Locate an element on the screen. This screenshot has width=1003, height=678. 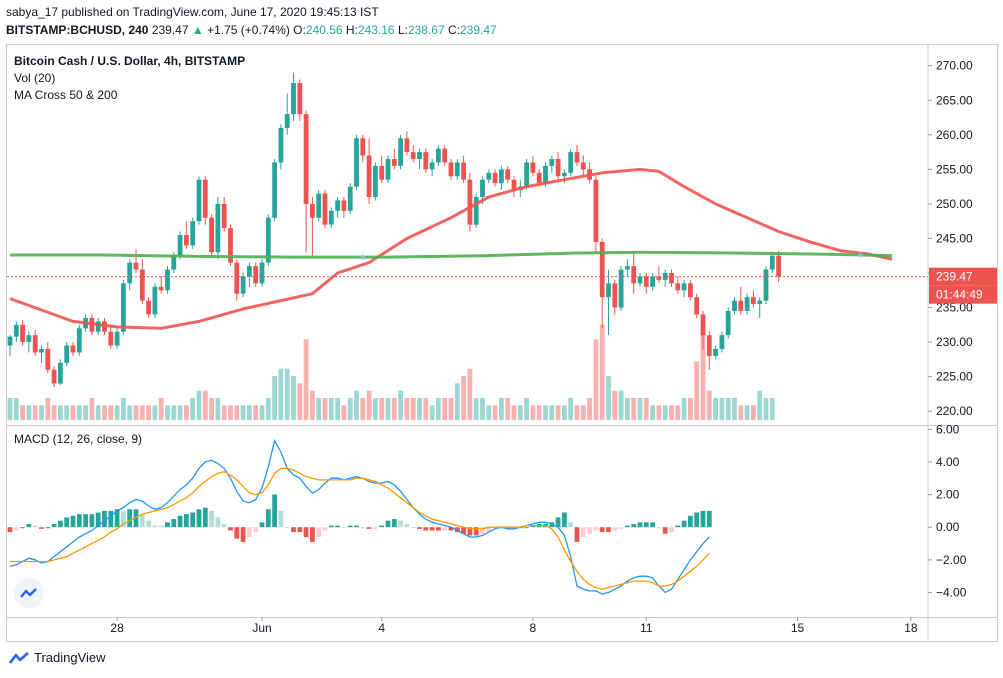
last-price: 239.47 is located at coordinates (170, 30).